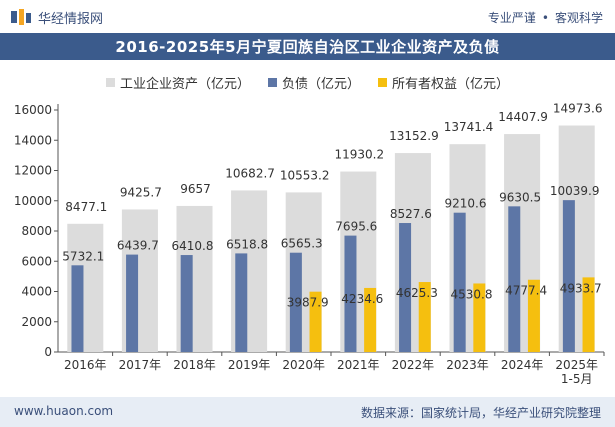  What do you see at coordinates (467, 365) in the screenshot?
I see `x-tick-label: 2023年` at bounding box center [467, 365].